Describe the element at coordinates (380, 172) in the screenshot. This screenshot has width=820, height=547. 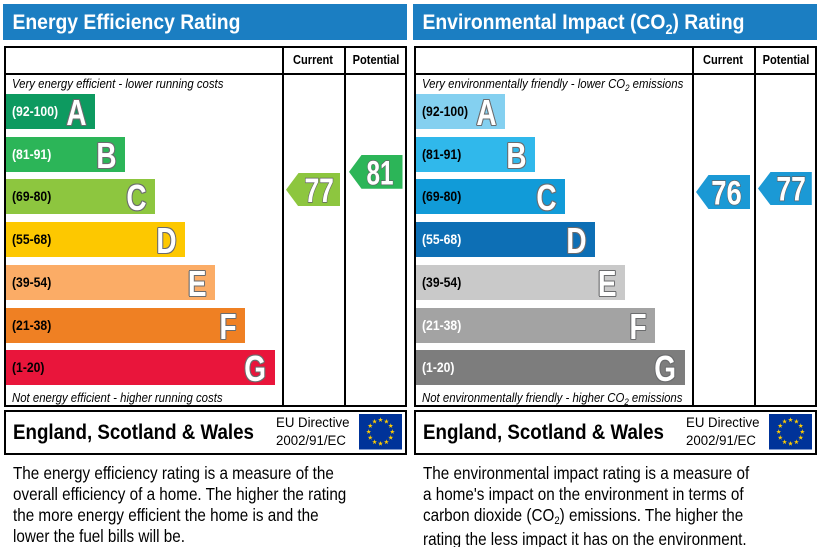
I see `svg-text: 81` at that location.